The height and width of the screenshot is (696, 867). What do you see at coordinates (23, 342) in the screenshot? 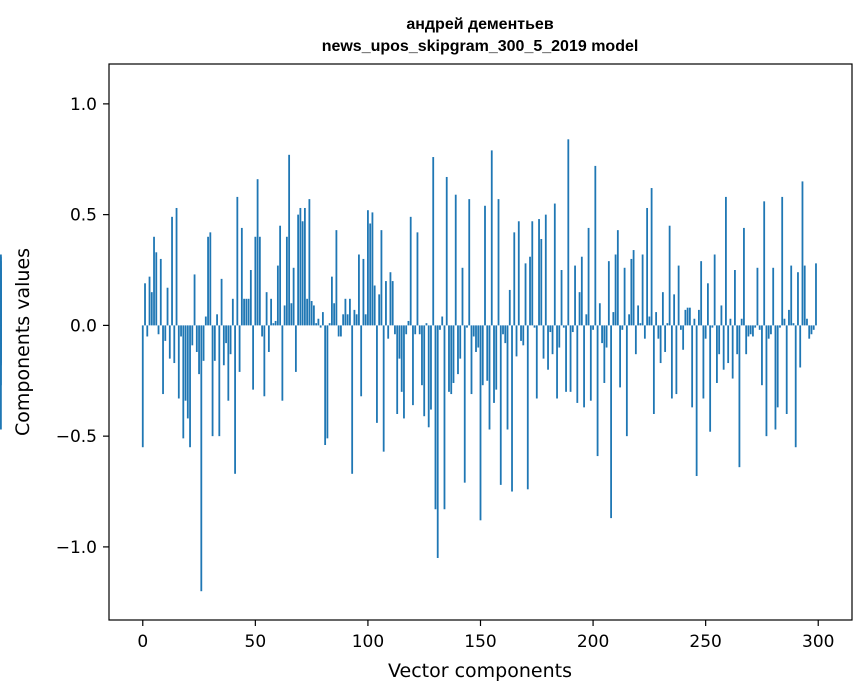
I see `y-axis-label: Components values` at bounding box center [23, 342].